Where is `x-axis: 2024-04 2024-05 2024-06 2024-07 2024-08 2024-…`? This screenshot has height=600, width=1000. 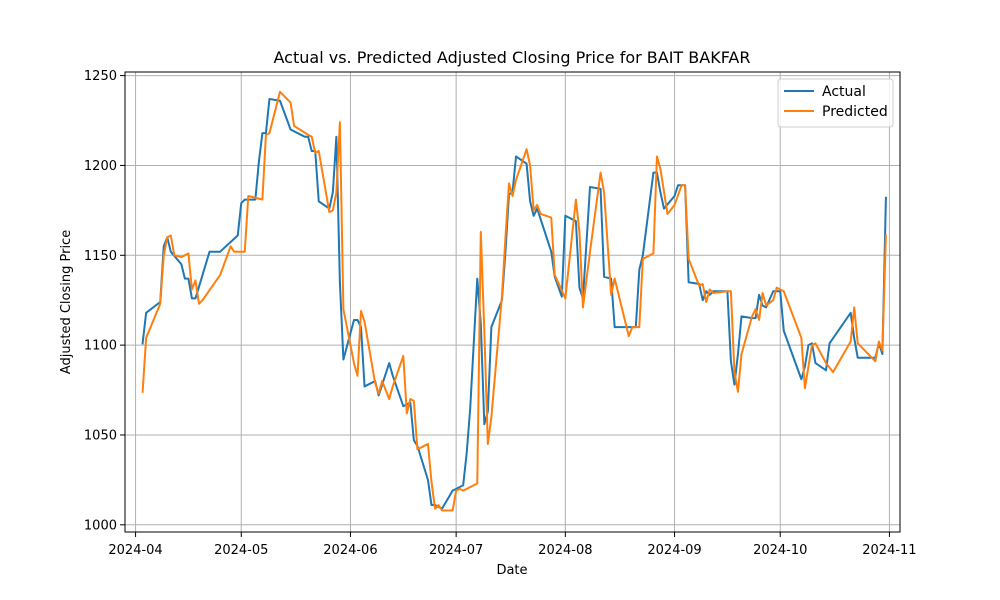
x-axis: 2024-04 2024-05 2024-06 2024-07 2024-08 2024-… is located at coordinates (512, 545).